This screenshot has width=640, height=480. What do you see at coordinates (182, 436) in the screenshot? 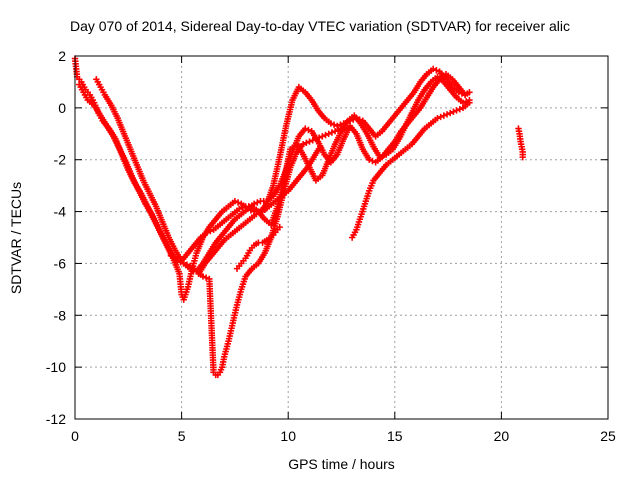
I see `x-tick-label: 5` at bounding box center [182, 436].